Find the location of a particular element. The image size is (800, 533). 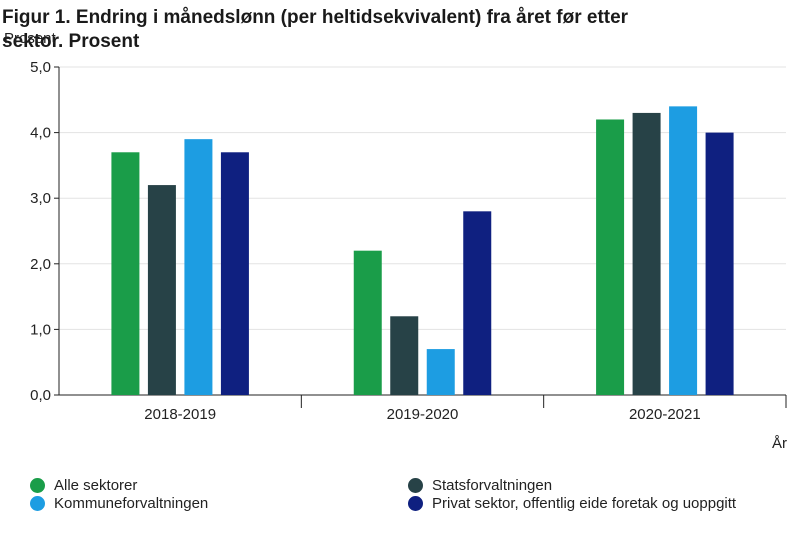

x-tick-label: 2020-2021 is located at coordinates (665, 414).